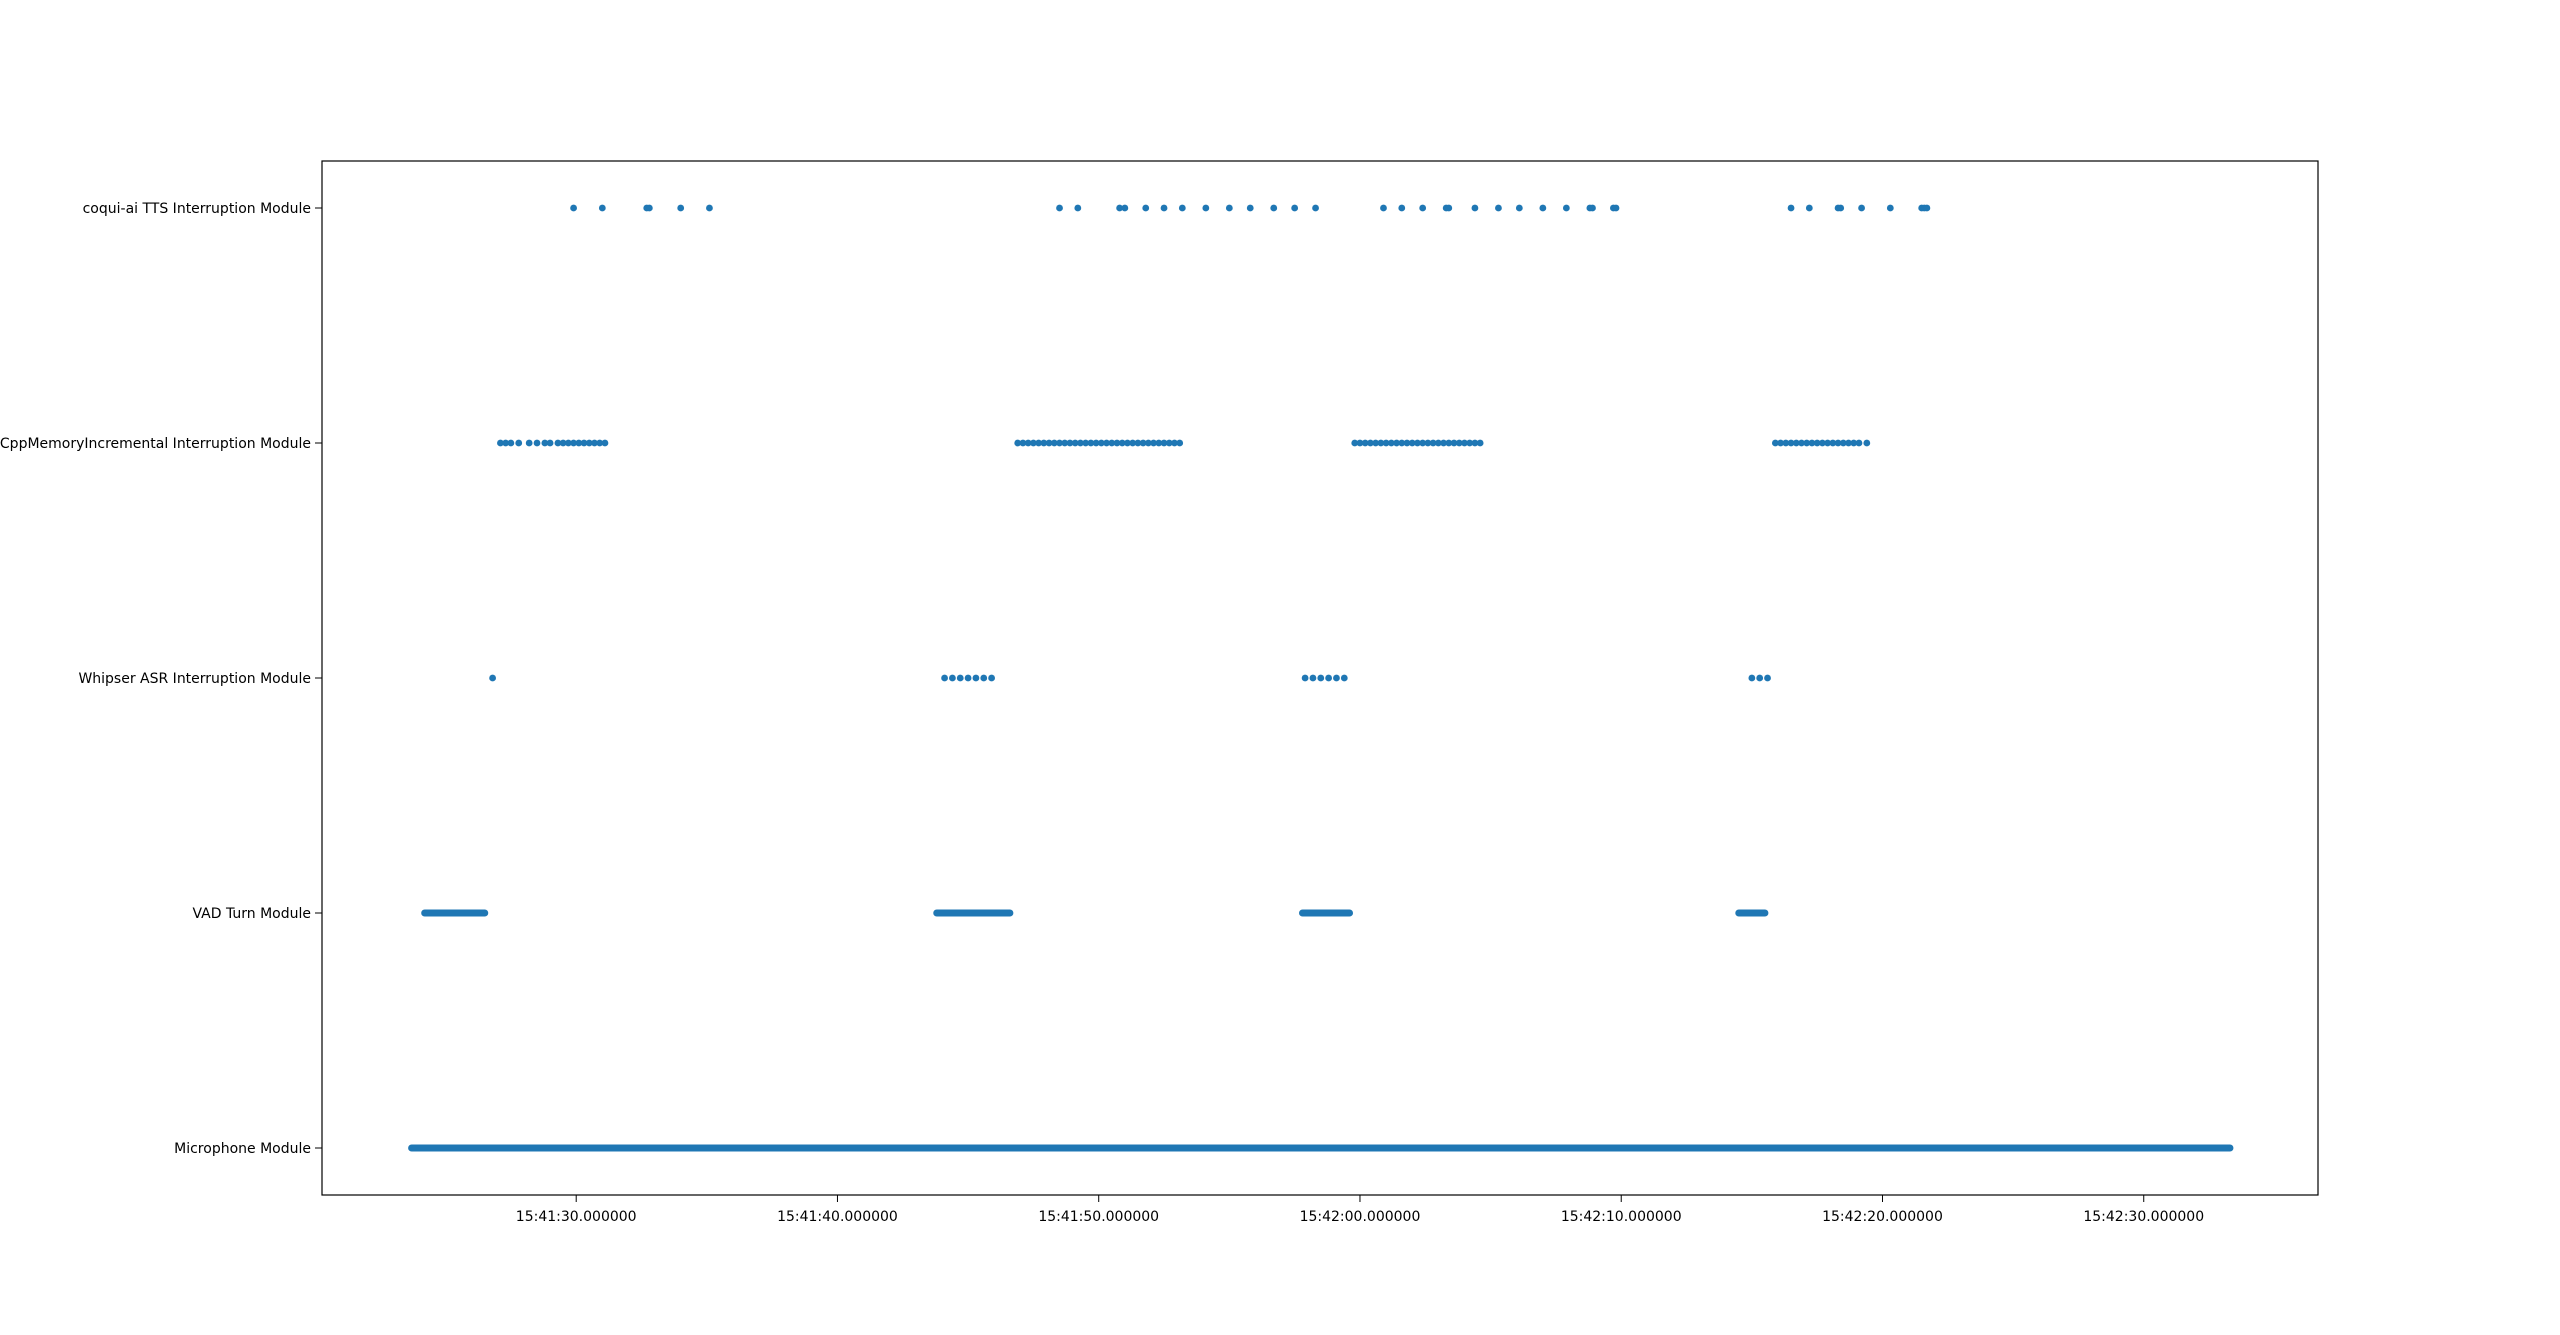 The image size is (2560, 1335). Describe the element at coordinates (155, 444) in the screenshot. I see `y-tick-label: CppMemoryIncremental Interruption Module` at that location.